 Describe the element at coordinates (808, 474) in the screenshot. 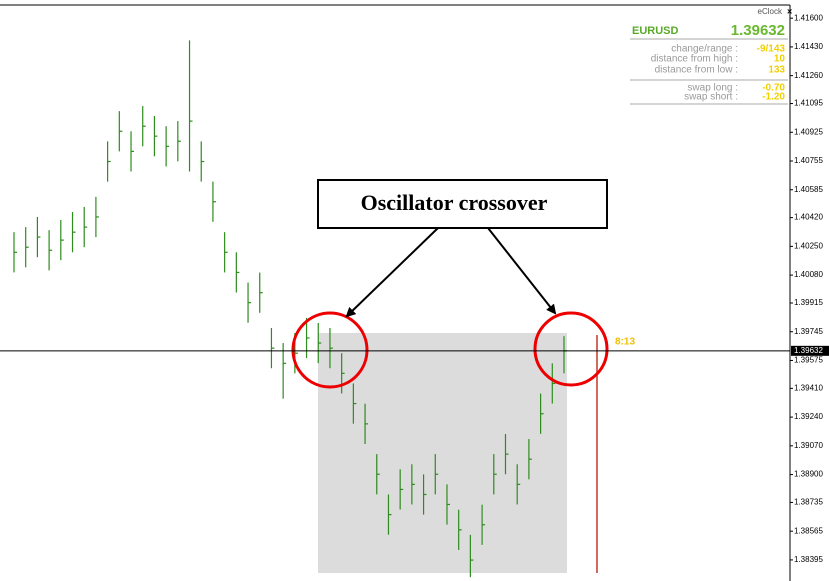

I see `y-tick-label: 1.38900` at that location.